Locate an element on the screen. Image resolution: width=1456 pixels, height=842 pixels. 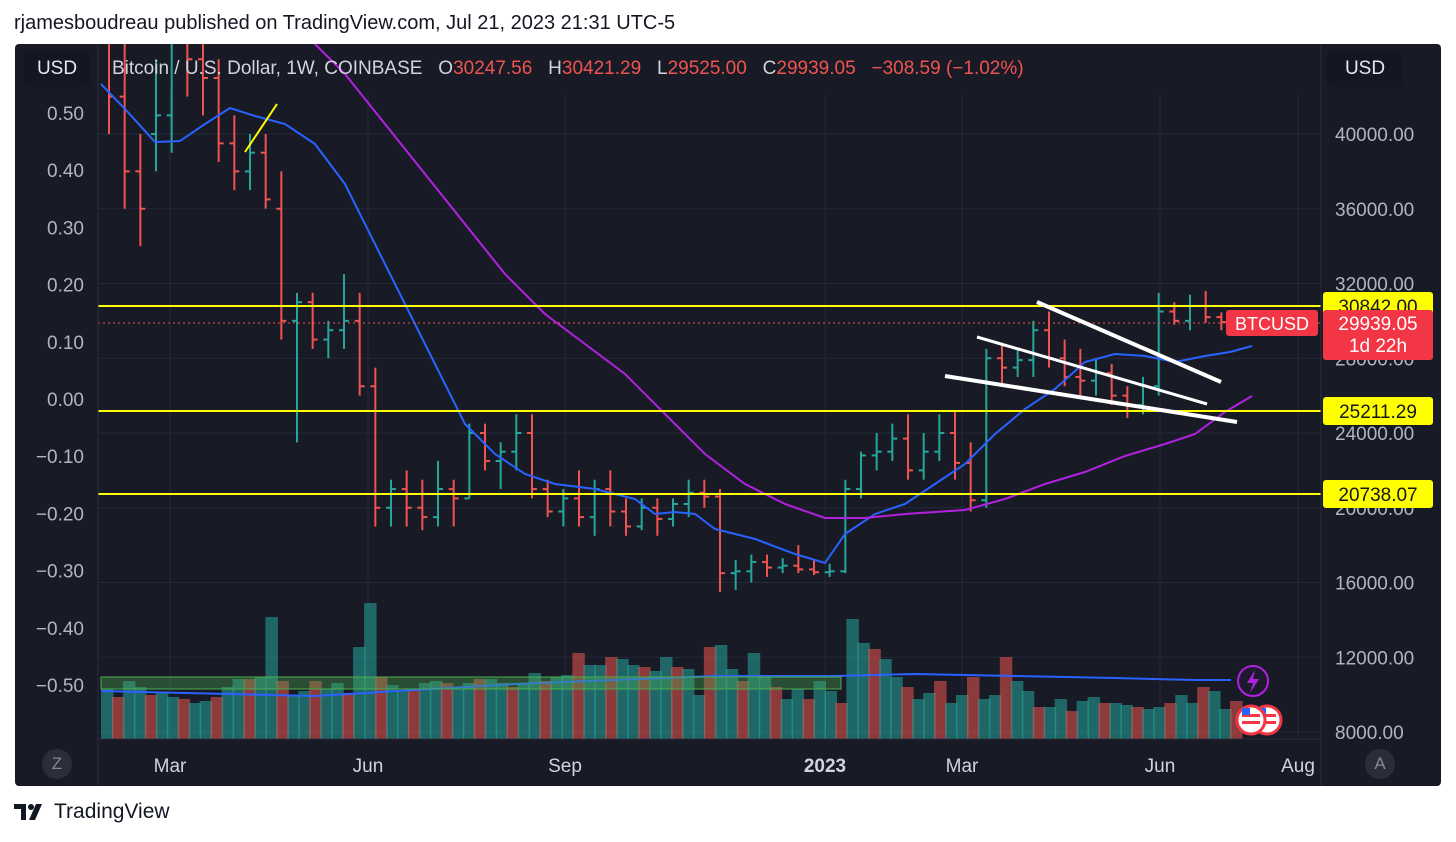
current-price-label-bg is located at coordinates (1378, 335).